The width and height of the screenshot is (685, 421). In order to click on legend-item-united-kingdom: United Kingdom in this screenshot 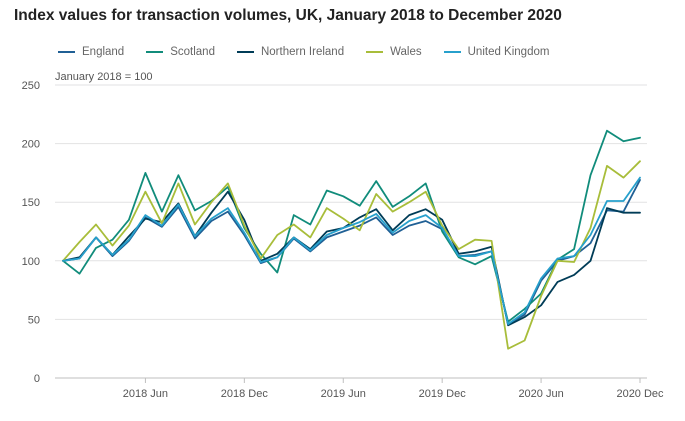, I will do `click(496, 52)`.